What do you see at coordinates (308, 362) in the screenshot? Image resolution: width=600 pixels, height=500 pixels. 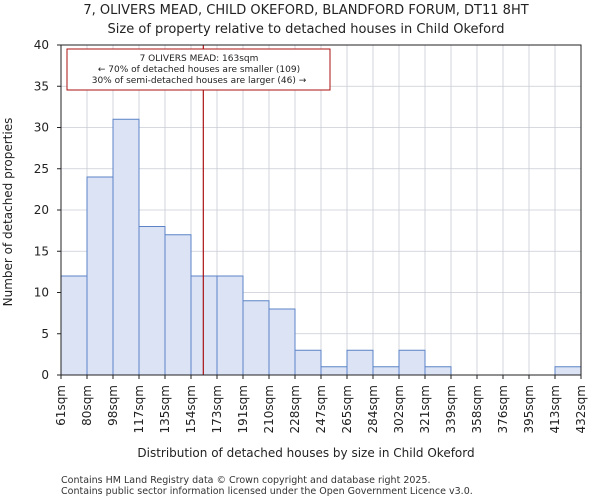 I see `bar-228sqm` at bounding box center [308, 362].